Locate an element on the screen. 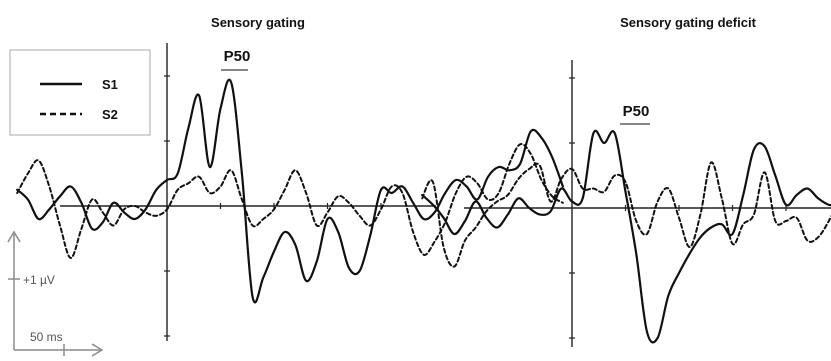 The width and height of the screenshot is (831, 361). panel-2-title: Sensory gating deficit is located at coordinates (688, 22).